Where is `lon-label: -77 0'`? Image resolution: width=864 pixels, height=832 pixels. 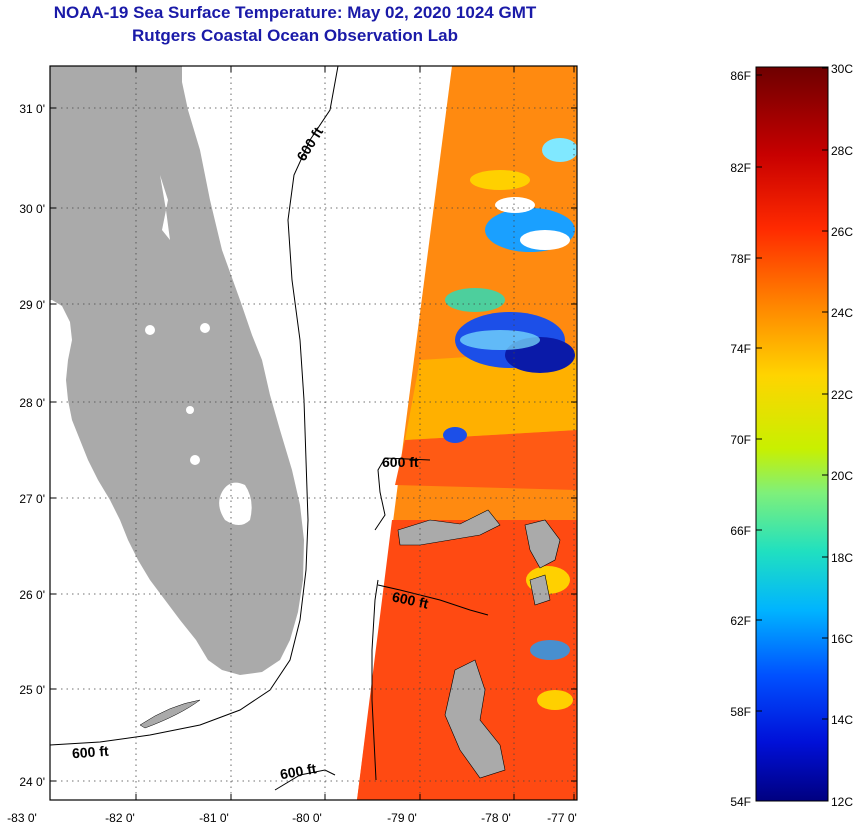 lon-label: -77 0' is located at coordinates (562, 818).